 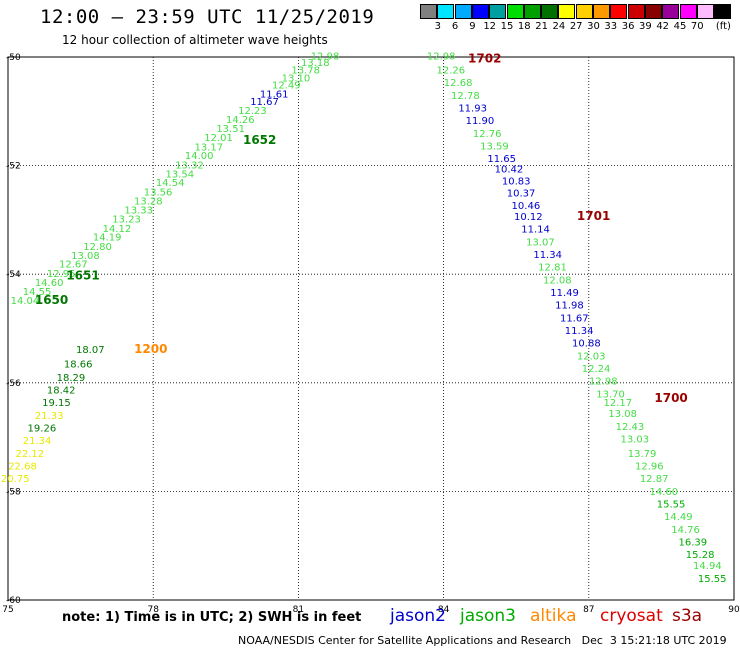 What do you see at coordinates (158, 192) in the screenshot?
I see `wave-height-label: 13.56` at bounding box center [158, 192].